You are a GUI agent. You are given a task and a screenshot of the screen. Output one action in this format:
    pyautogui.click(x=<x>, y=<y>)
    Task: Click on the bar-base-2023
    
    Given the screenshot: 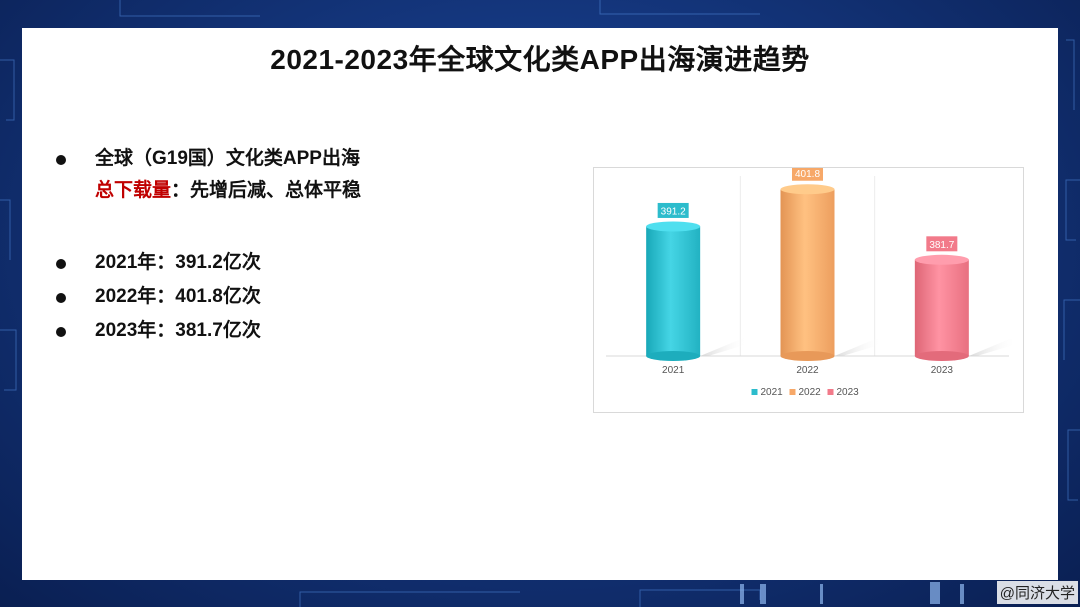 What is the action you would take?
    pyautogui.click(x=941, y=356)
    